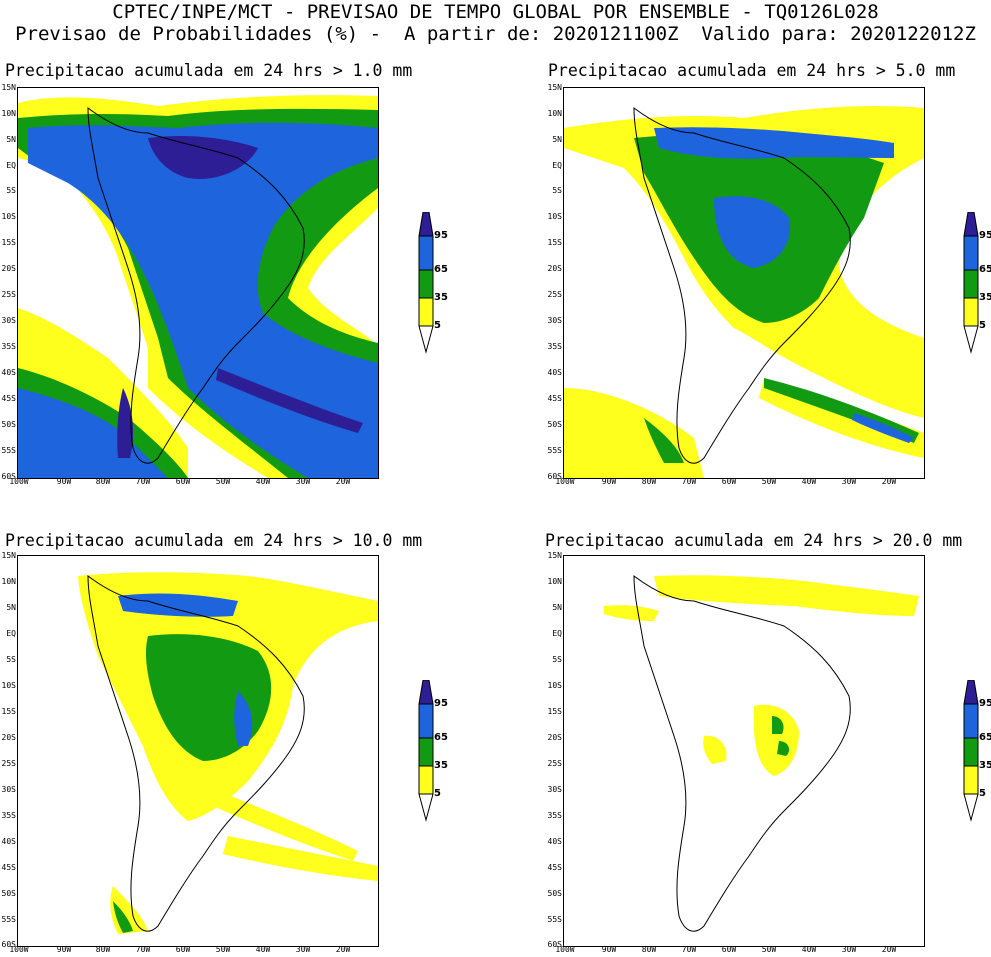 The image size is (991, 957). I want to click on colorbar-2: 95 65 35 5, so click(977, 284).